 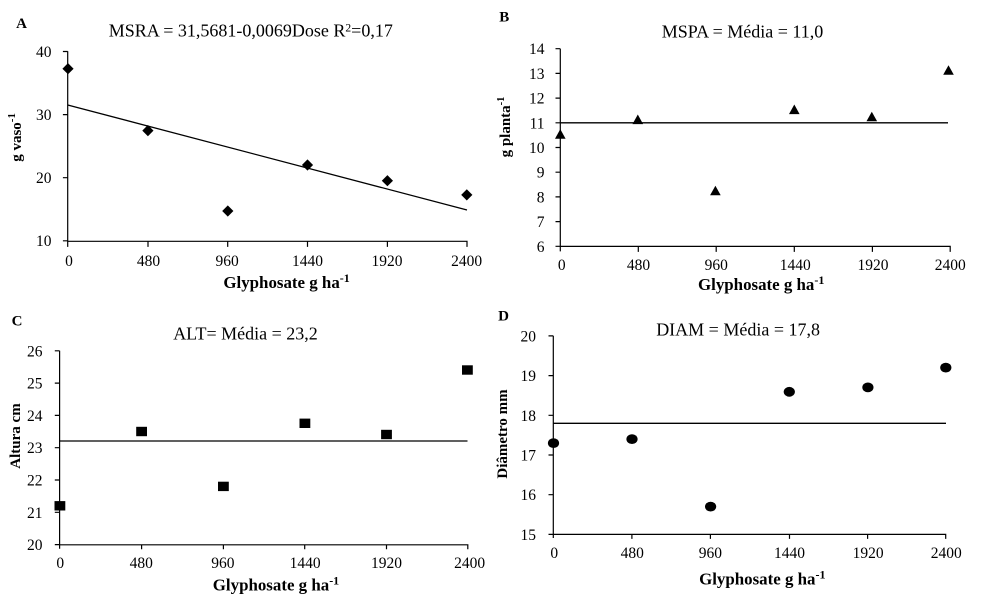 What do you see at coordinates (503, 317) in the screenshot?
I see `svg-text: D` at bounding box center [503, 317].